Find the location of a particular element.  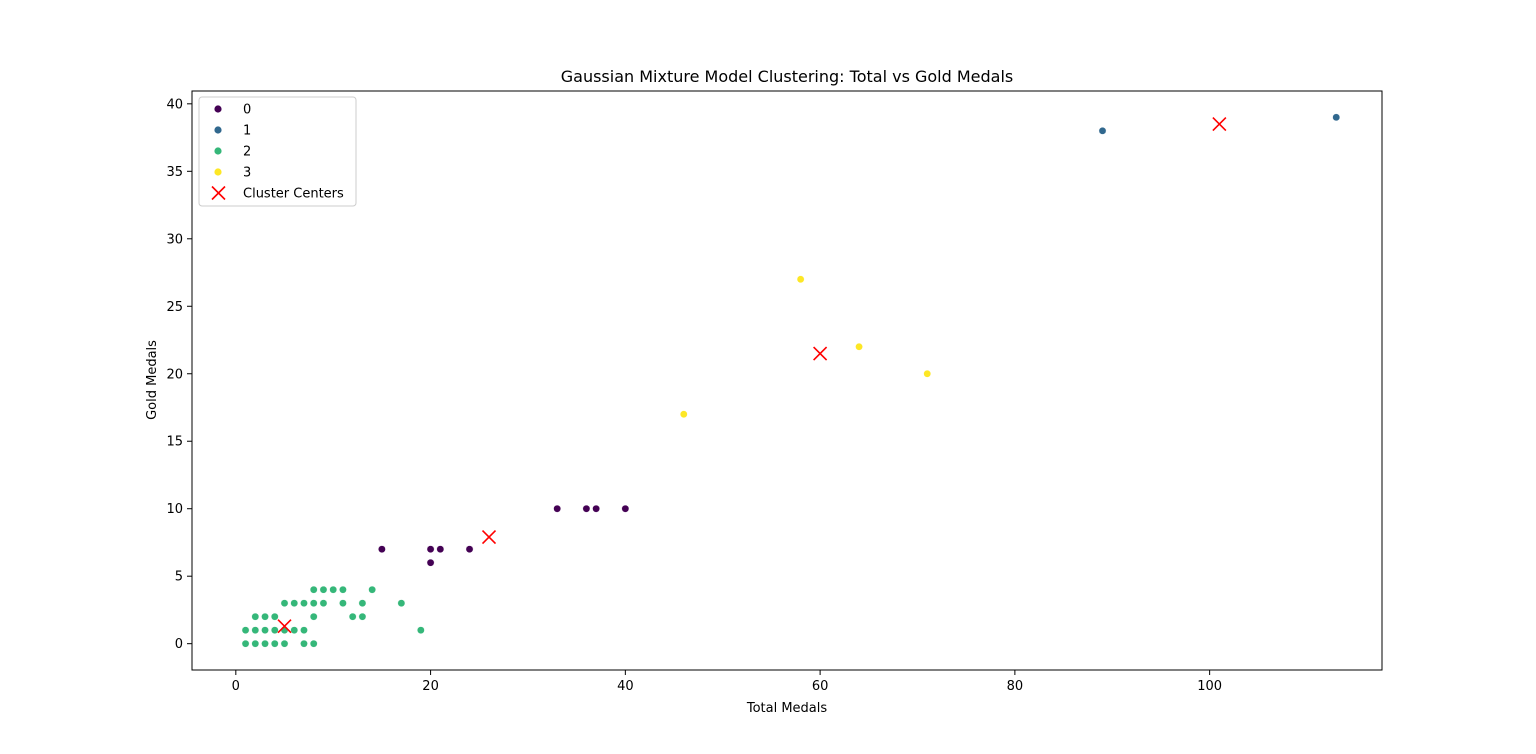

y-tick-label: 5 is located at coordinates (179, 577).